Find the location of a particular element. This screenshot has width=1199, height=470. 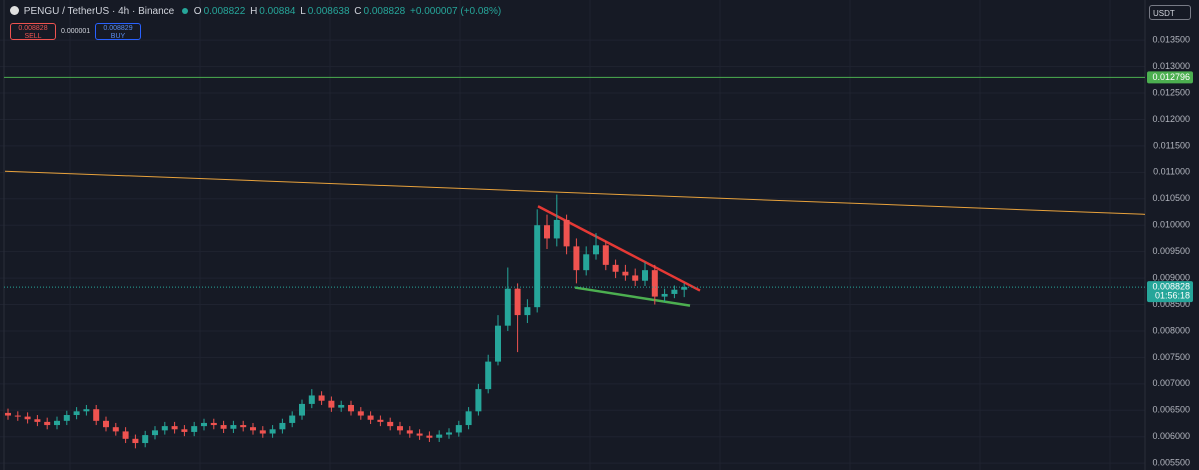

change: +0.000007 (+0.08%) is located at coordinates (456, 11).